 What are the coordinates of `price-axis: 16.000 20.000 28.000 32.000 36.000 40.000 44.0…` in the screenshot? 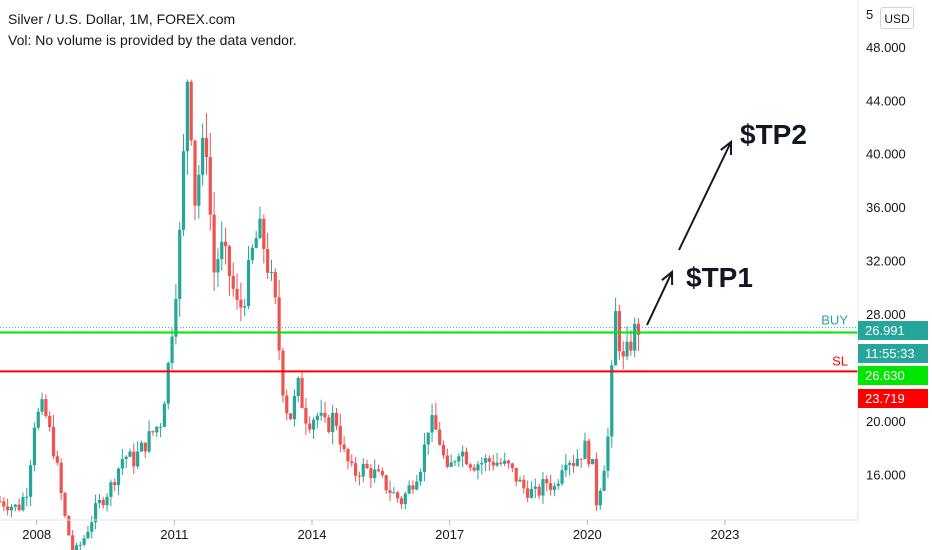 It's located at (886, 245).